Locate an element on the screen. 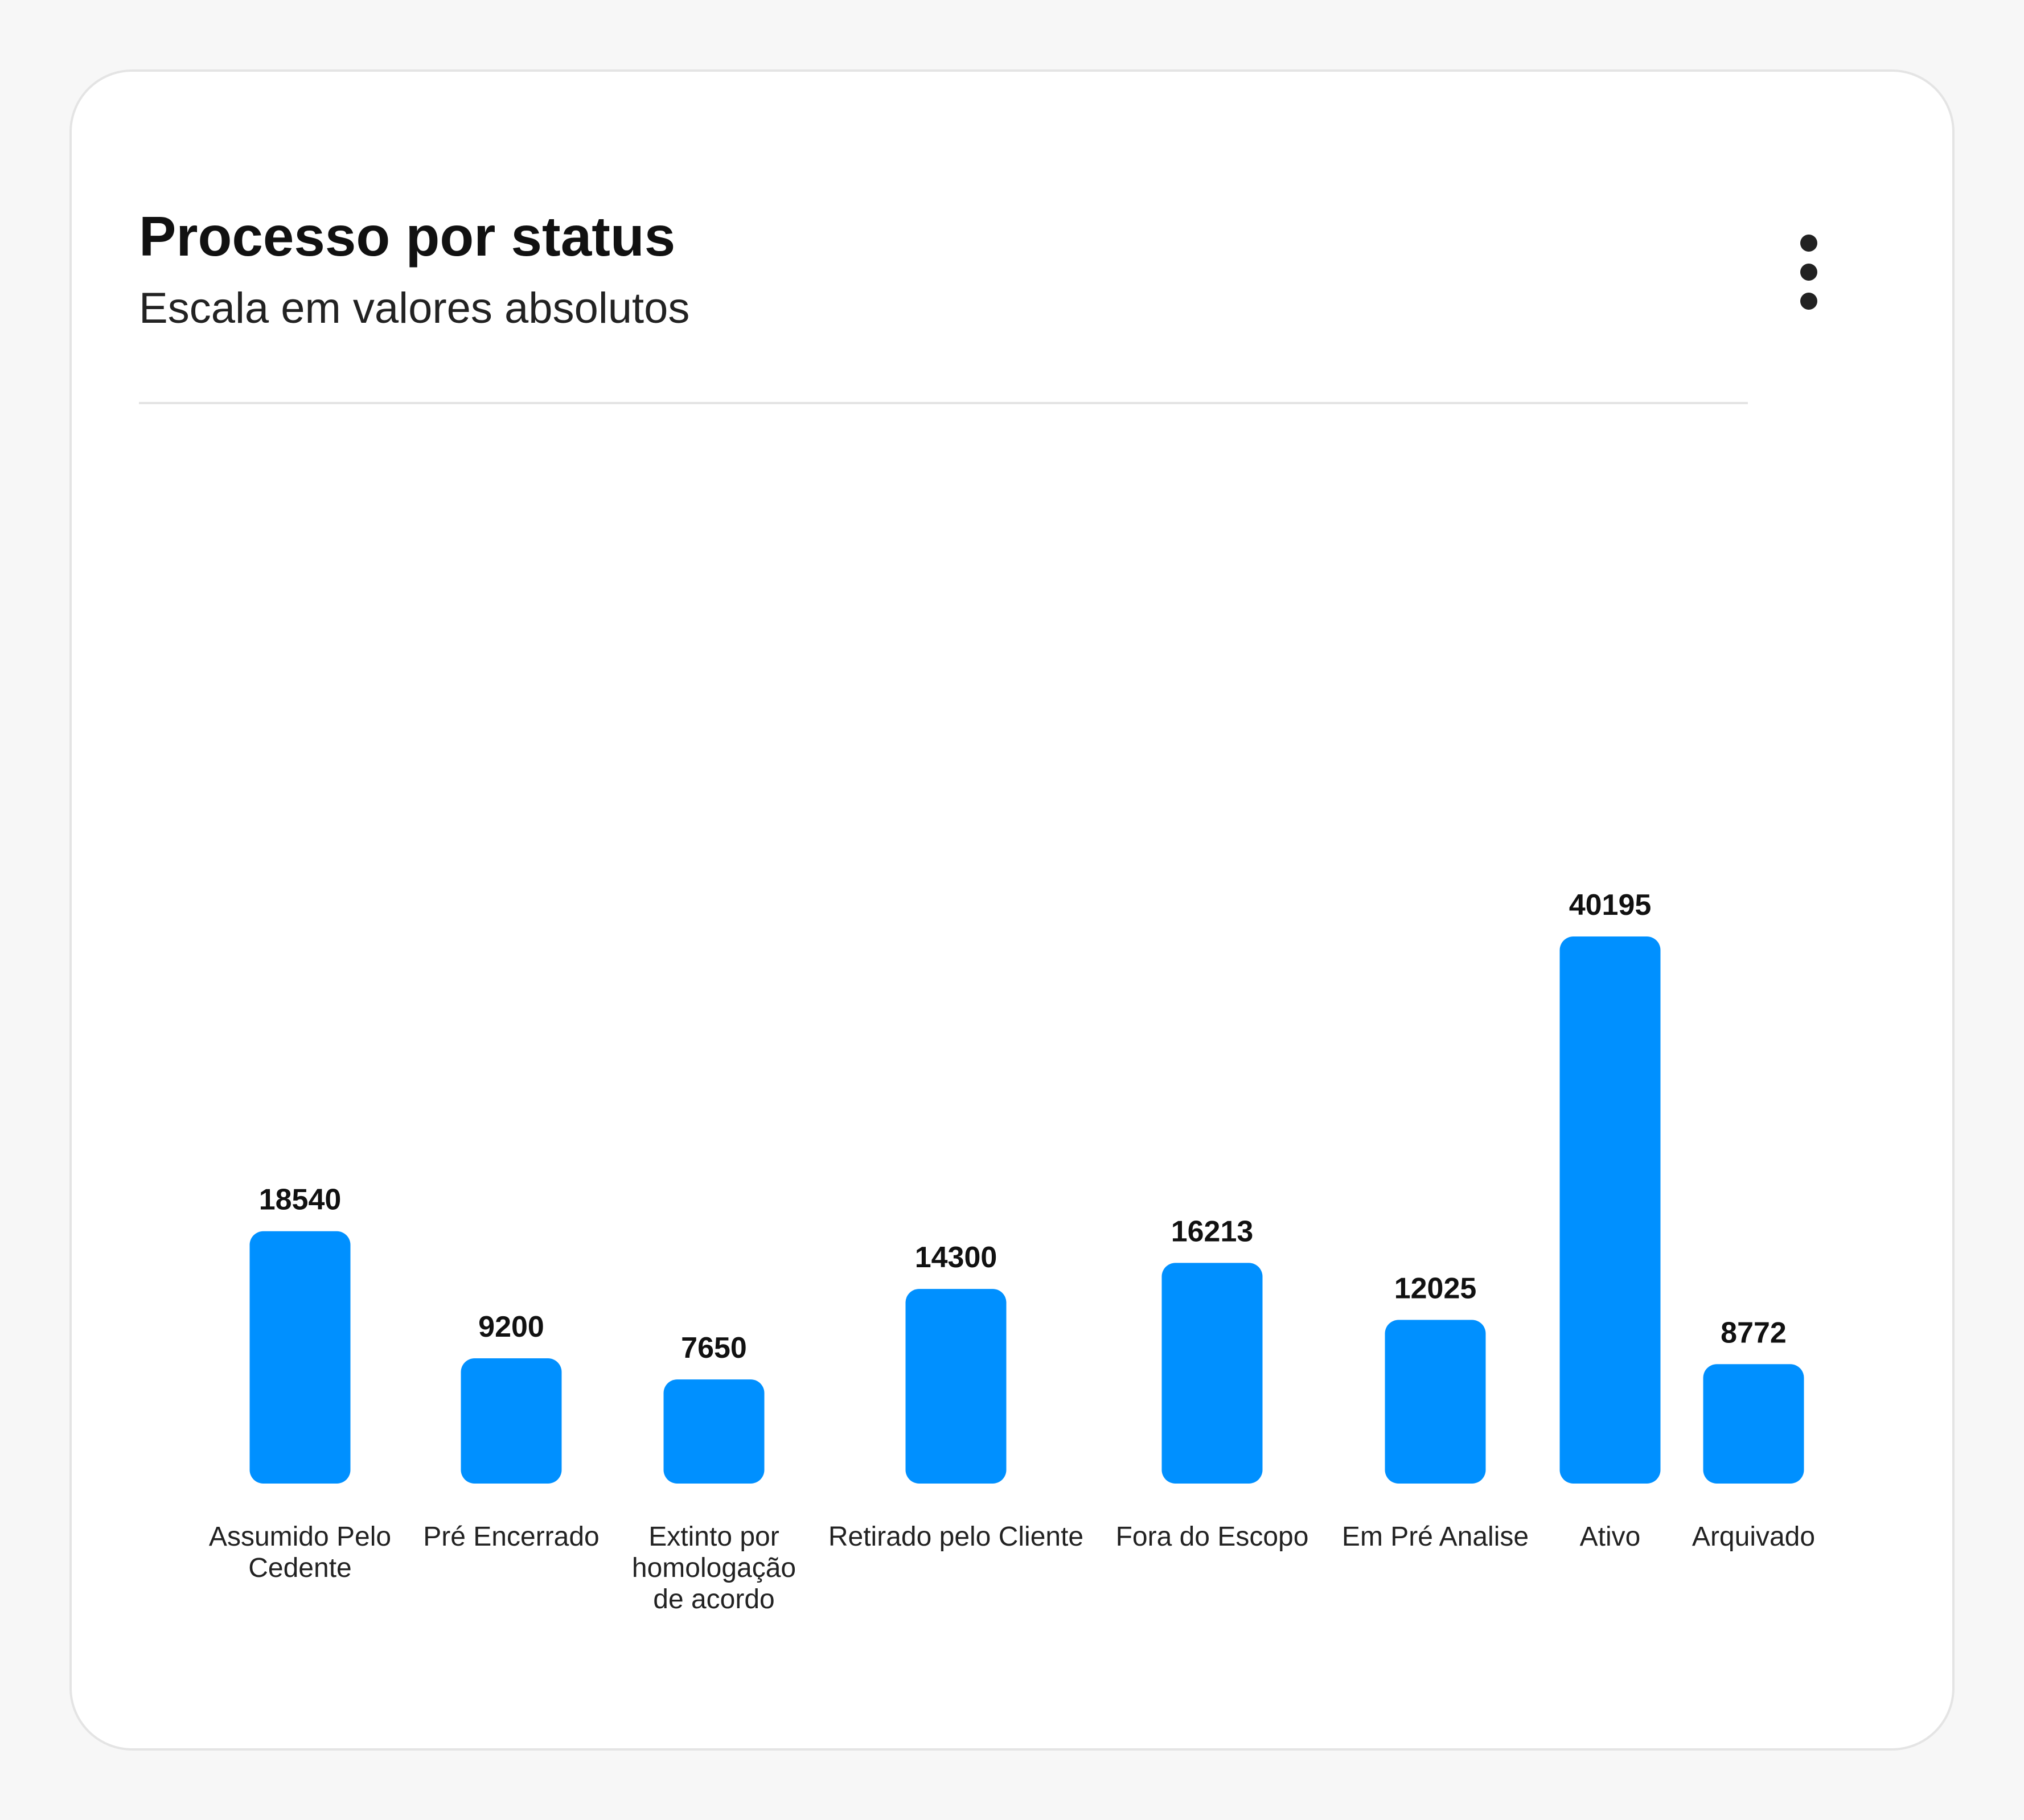 This screenshot has height=1820, width=2024. category-label-0: Assumido Pelo Cedente is located at coordinates (300, 1552).